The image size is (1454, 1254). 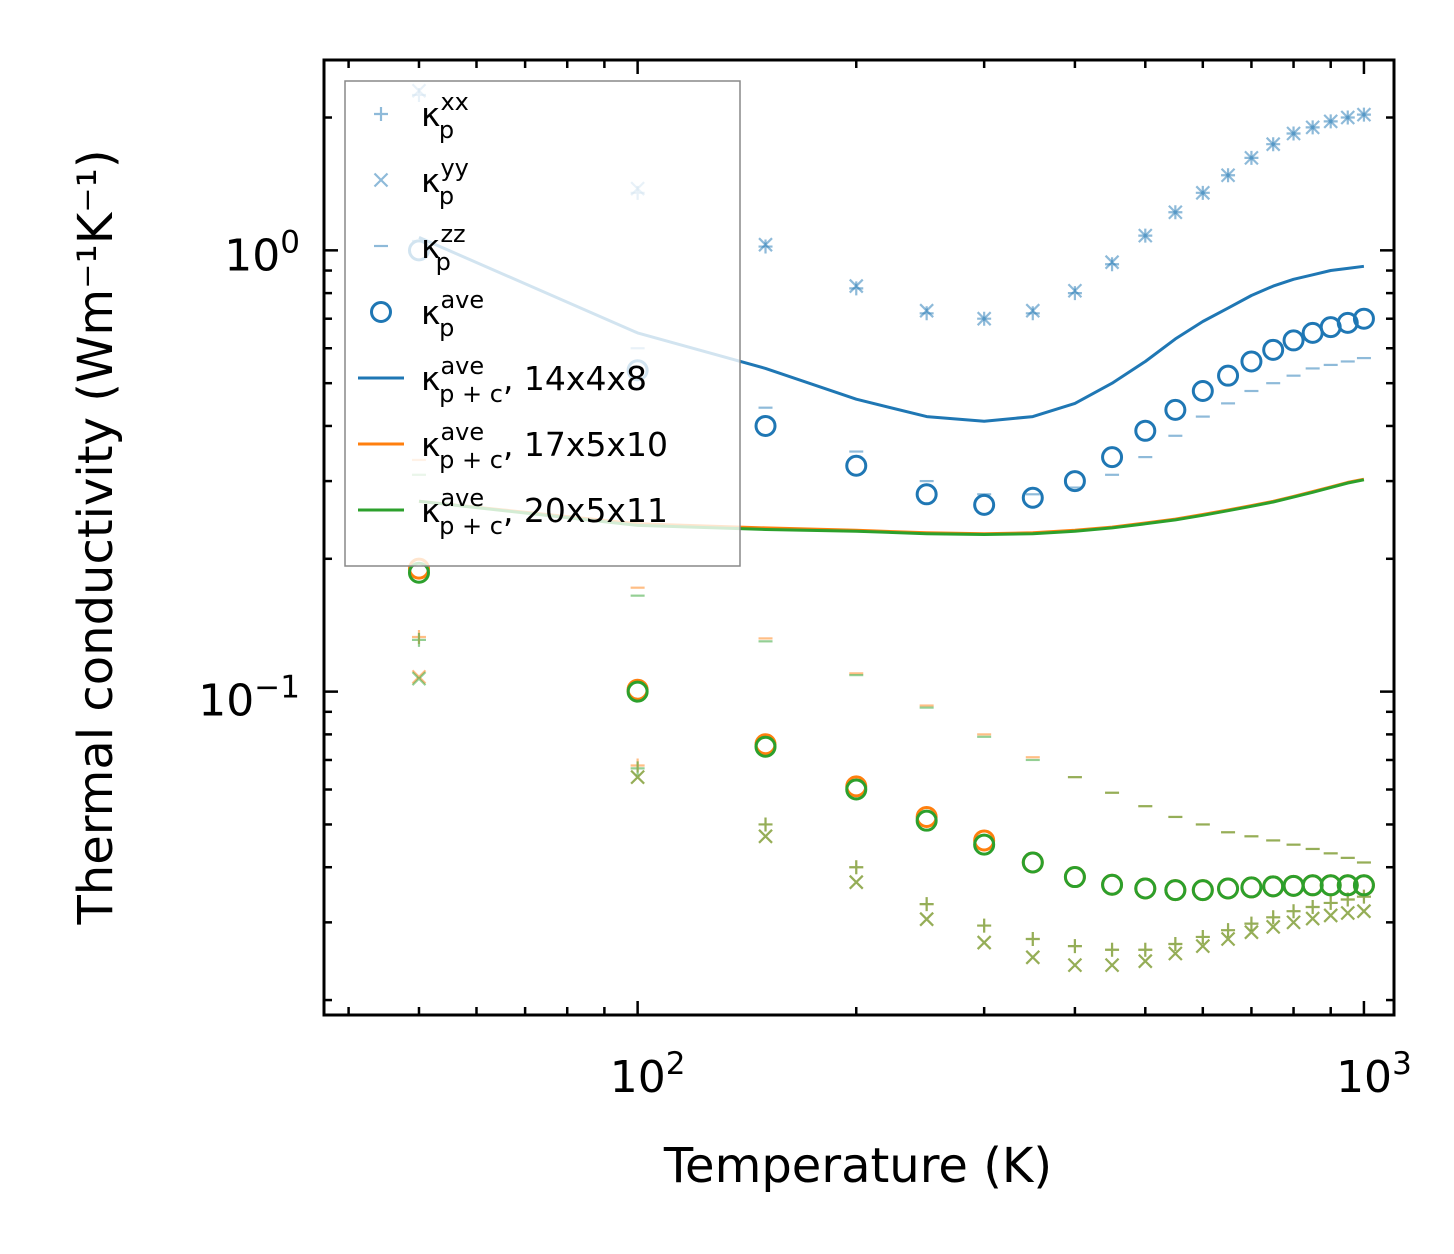 I want to click on point-20x5x11-kappa-p-yy-850-shape, so click(x=1312, y=918).